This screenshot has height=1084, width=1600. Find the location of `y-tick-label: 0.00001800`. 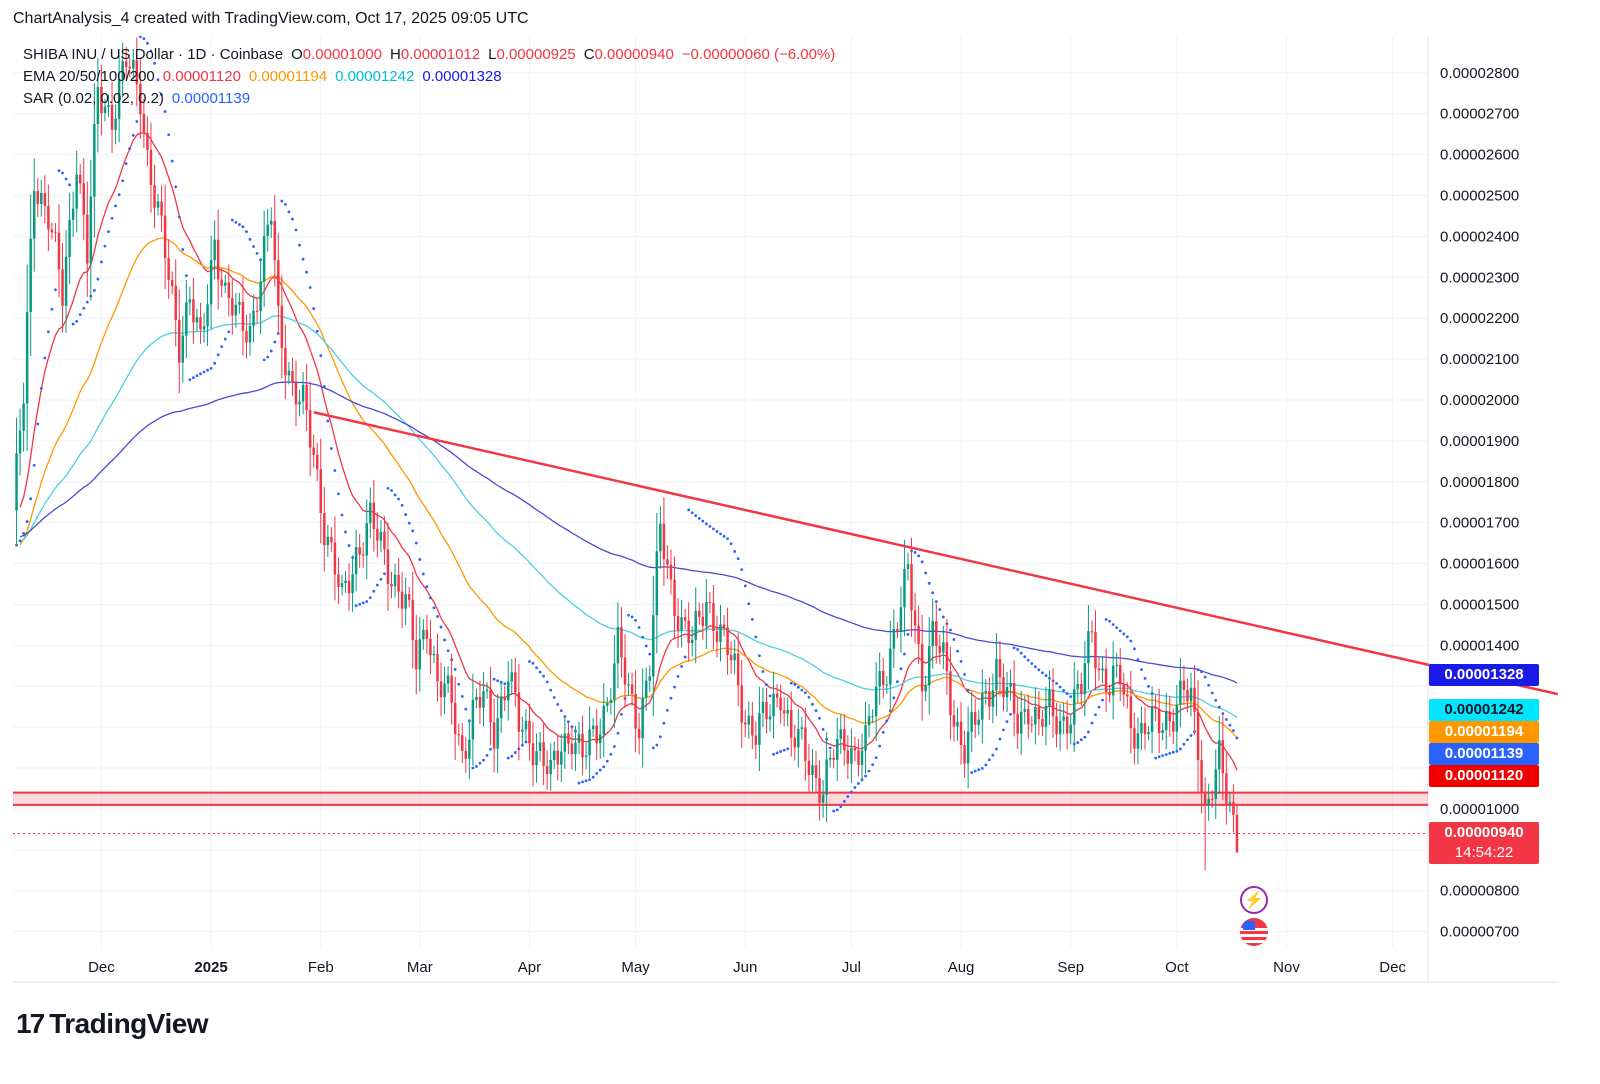

y-tick-label: 0.00001800 is located at coordinates (1479, 482).